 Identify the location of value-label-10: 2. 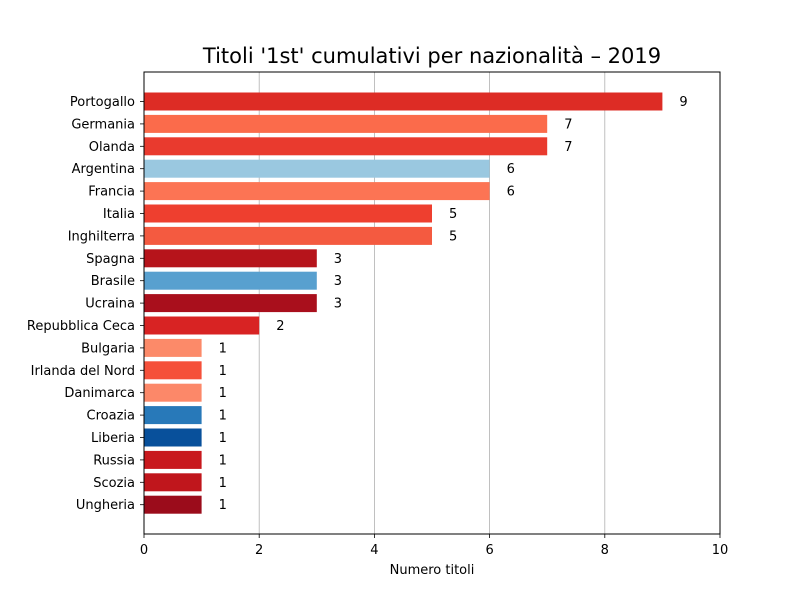
(280, 326).